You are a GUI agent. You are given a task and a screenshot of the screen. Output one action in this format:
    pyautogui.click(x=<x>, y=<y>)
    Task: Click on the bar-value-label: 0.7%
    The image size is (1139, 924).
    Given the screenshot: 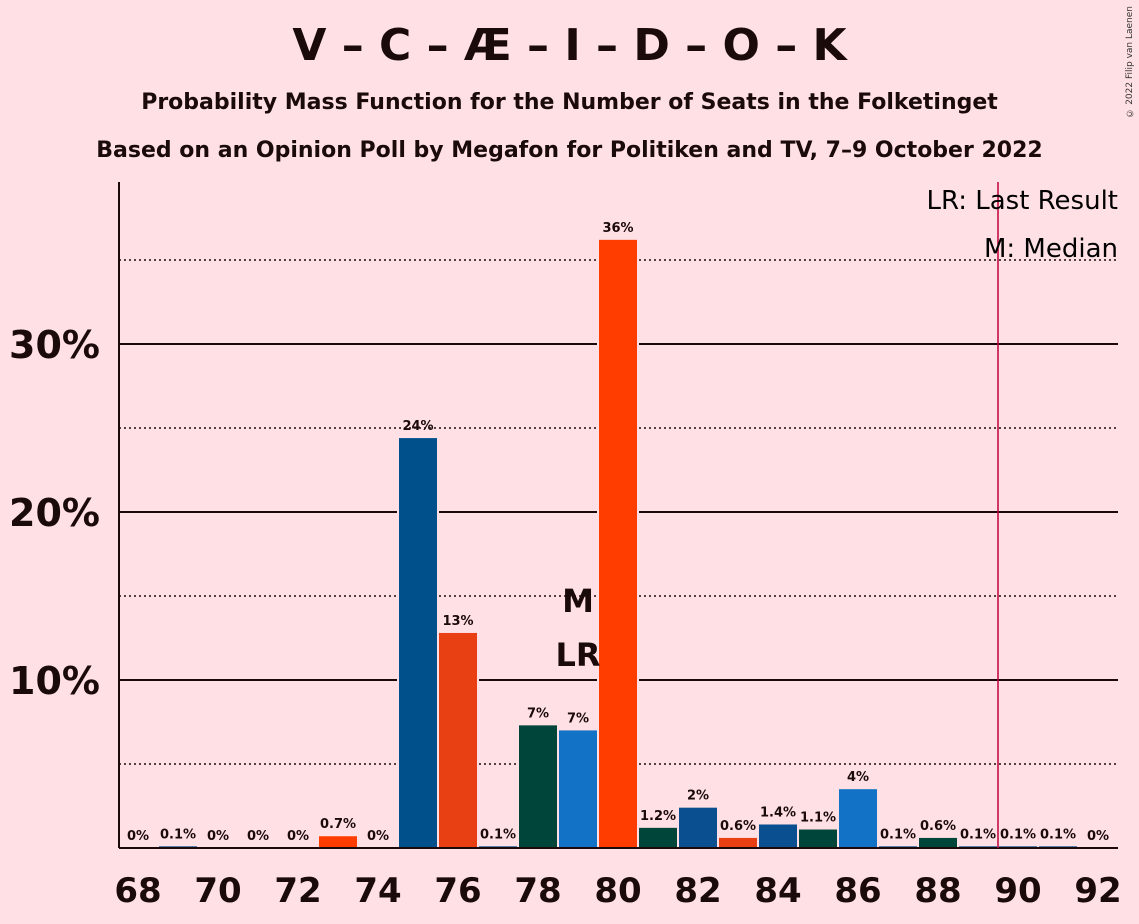 What is the action you would take?
    pyautogui.click(x=338, y=824)
    